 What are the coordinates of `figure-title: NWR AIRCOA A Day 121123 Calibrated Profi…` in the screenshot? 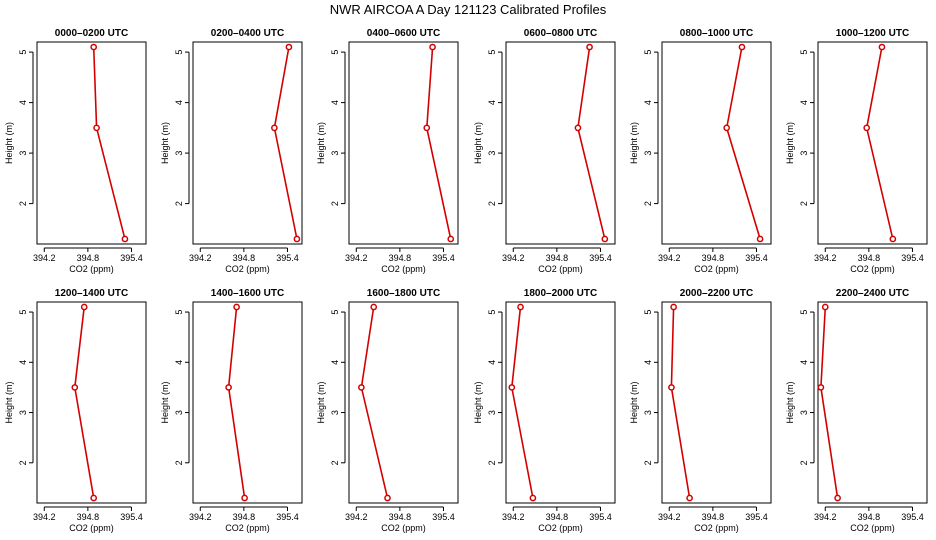 It's located at (468, 9).